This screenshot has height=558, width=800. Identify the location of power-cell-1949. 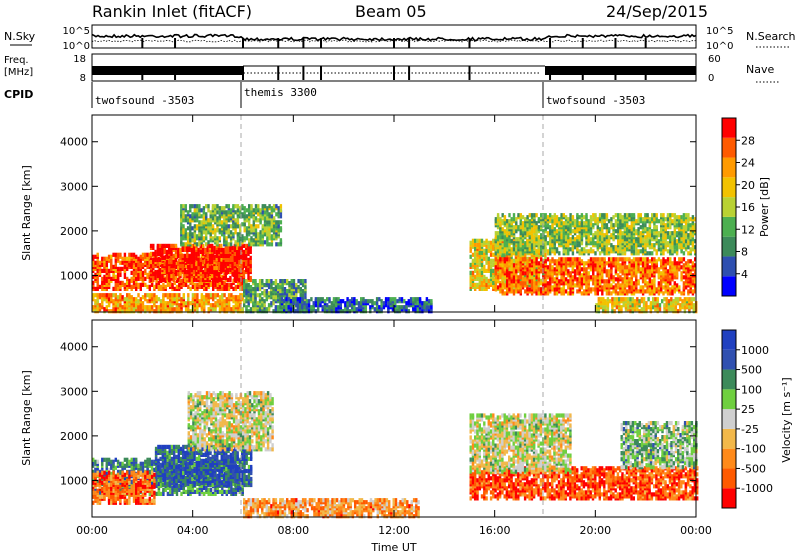
(242, 214).